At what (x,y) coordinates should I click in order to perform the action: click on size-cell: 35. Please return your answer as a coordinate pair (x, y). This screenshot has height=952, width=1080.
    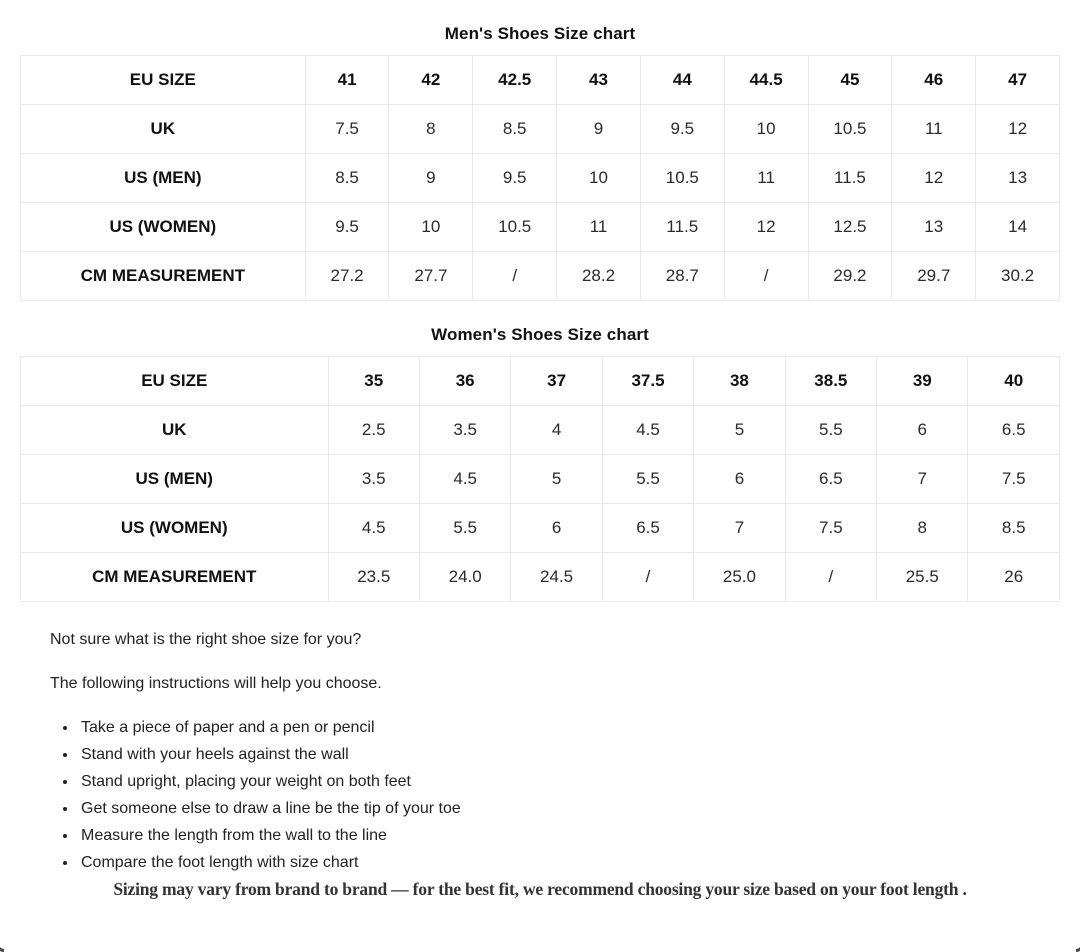
    Looking at the image, I should click on (373, 381).